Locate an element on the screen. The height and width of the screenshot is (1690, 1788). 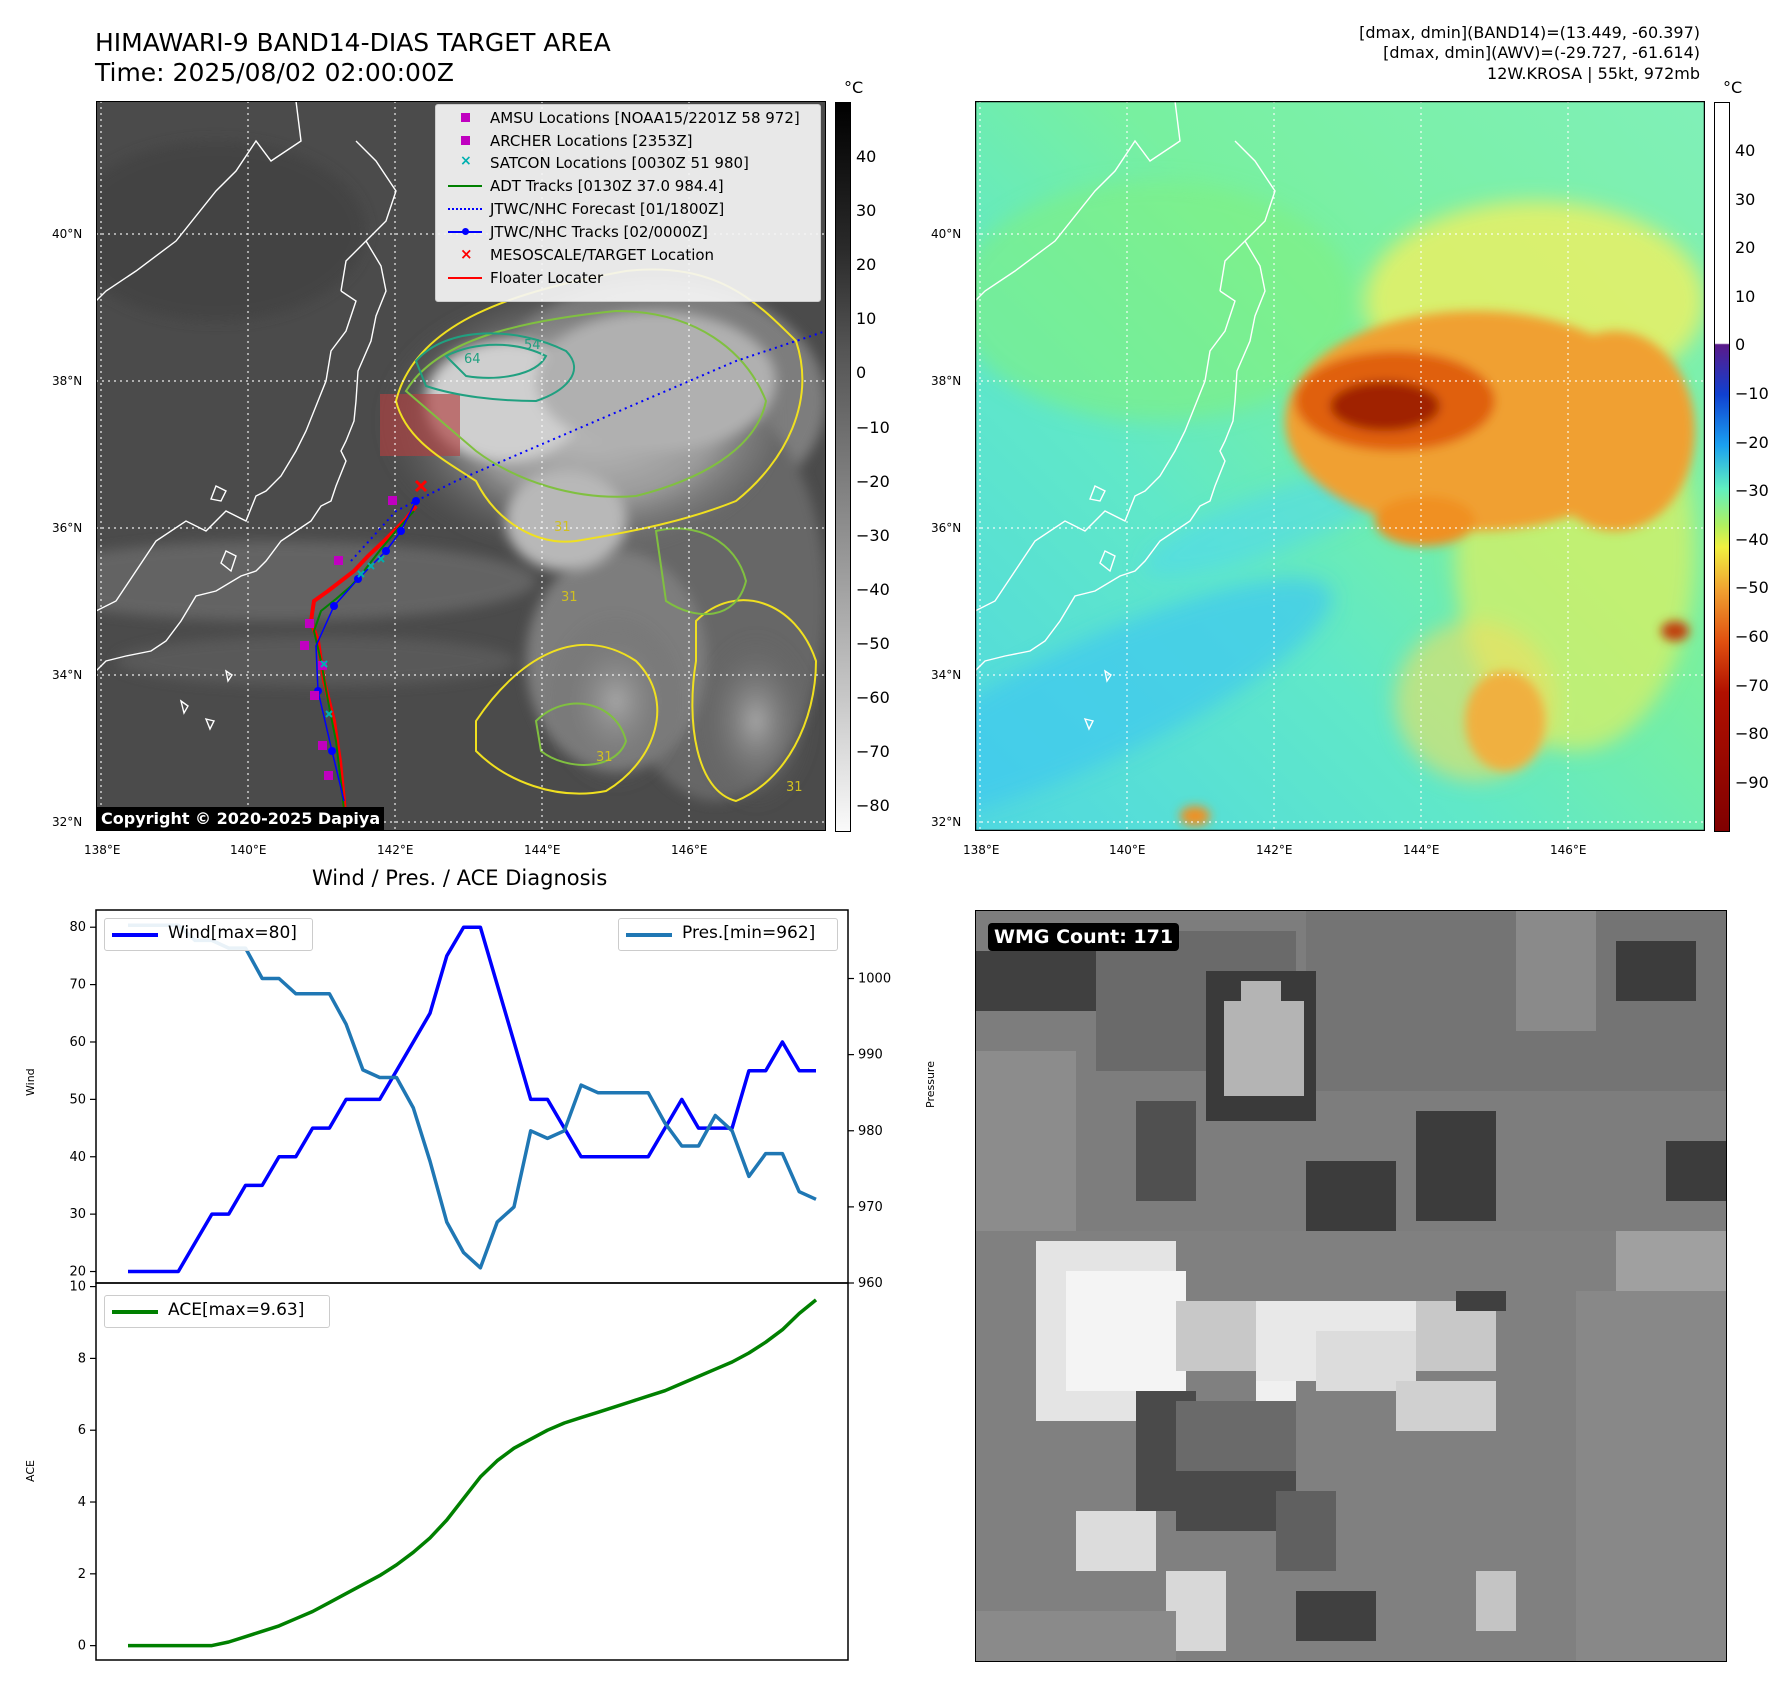
awv-colorbar-tick: −80 is located at coordinates (1752, 734).